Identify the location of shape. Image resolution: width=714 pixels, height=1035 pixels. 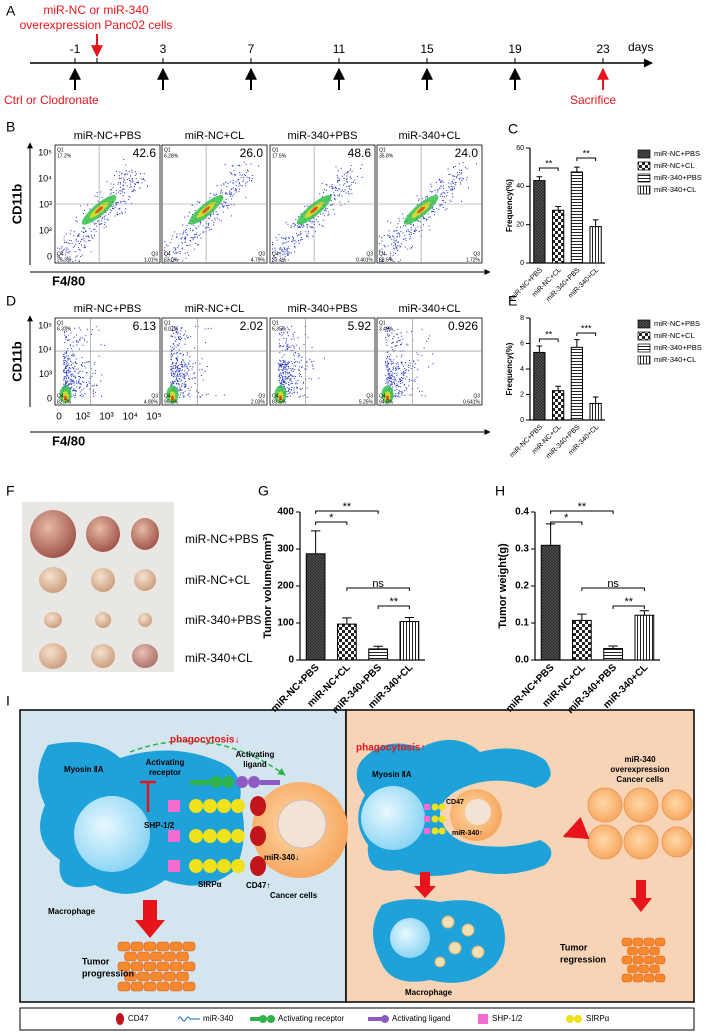
(435, 831).